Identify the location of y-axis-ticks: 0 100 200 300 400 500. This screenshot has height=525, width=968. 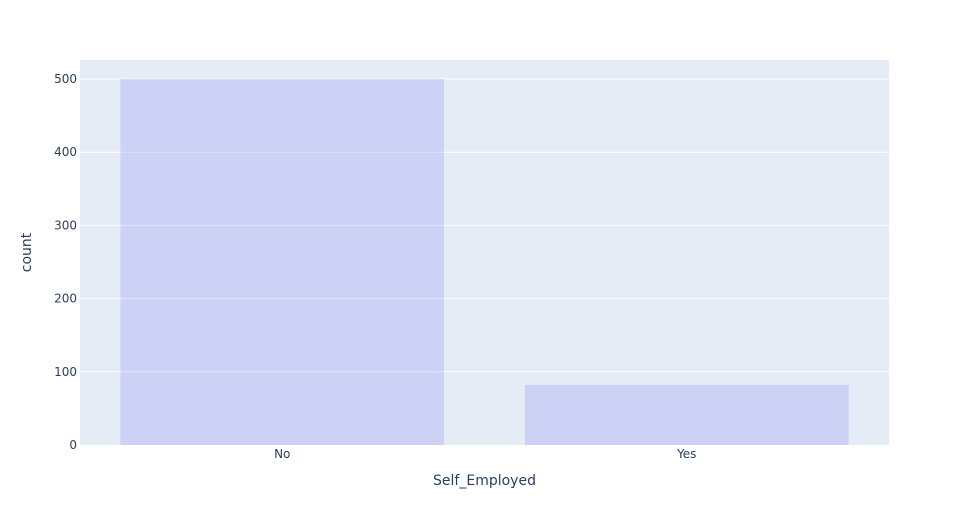
(65, 262).